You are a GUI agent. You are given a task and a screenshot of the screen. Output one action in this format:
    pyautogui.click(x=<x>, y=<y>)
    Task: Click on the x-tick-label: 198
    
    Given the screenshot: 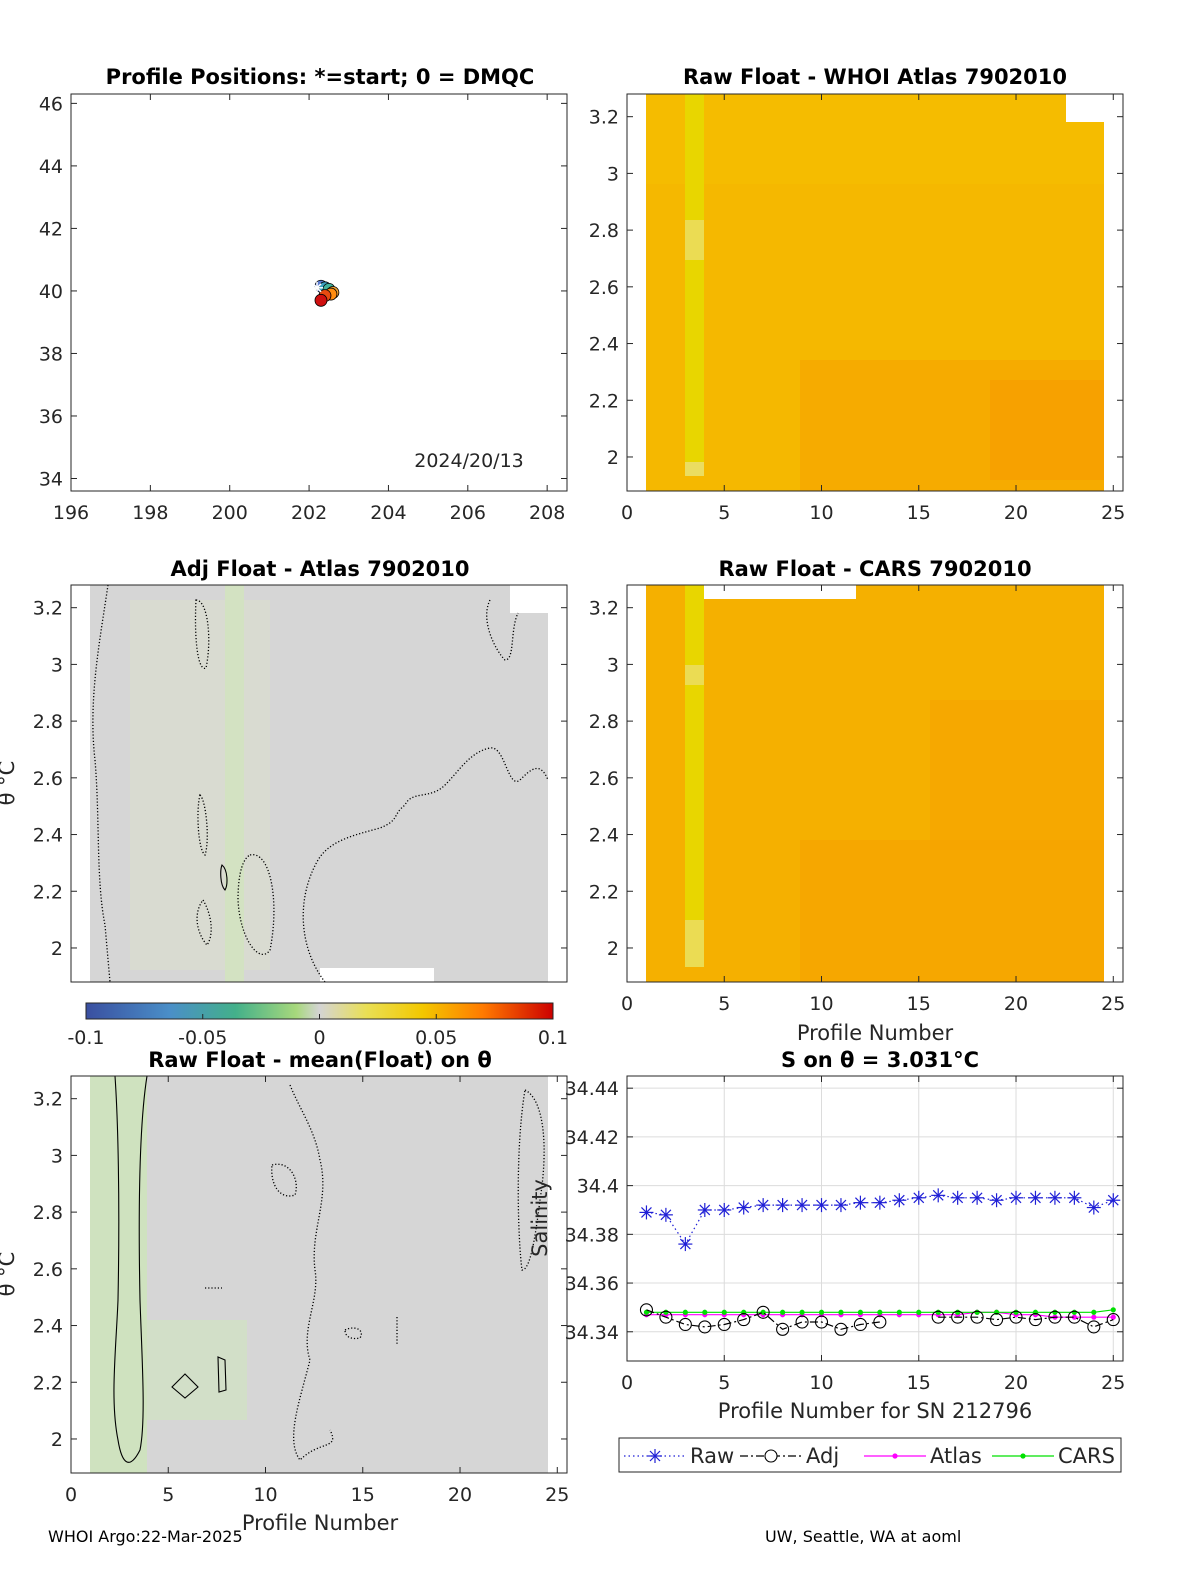 What is the action you would take?
    pyautogui.click(x=150, y=513)
    